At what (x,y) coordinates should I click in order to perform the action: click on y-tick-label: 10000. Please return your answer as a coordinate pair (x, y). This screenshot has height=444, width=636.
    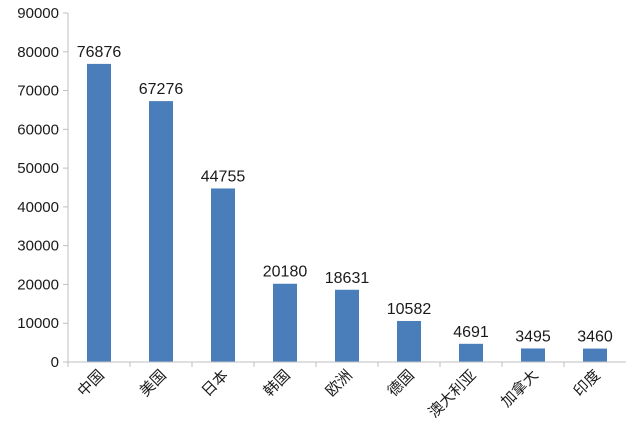
    Looking at the image, I should click on (38, 323).